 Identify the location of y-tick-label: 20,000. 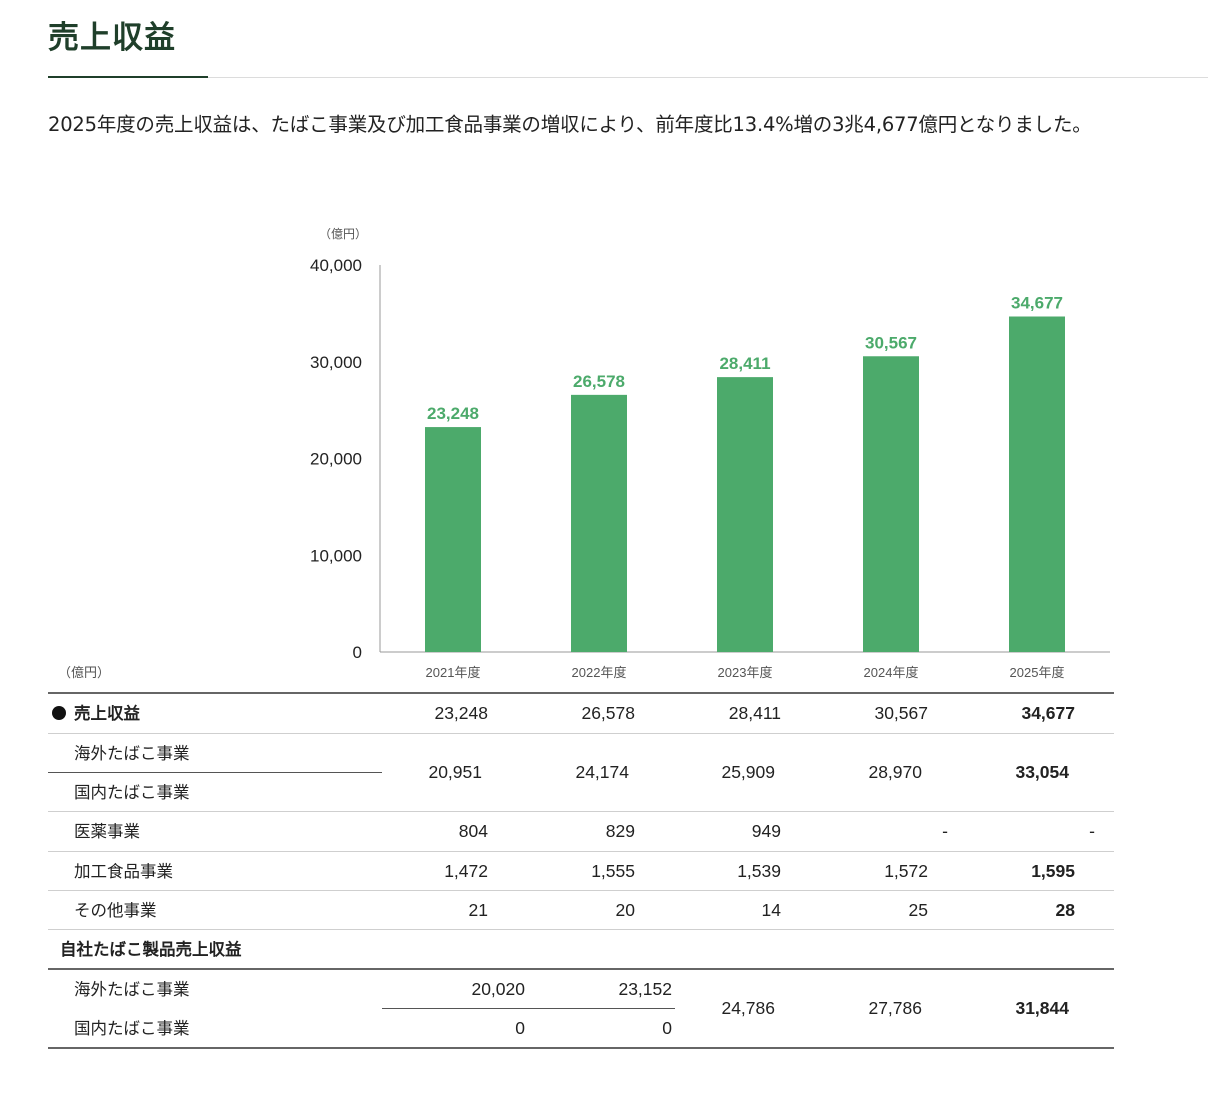
(336, 459).